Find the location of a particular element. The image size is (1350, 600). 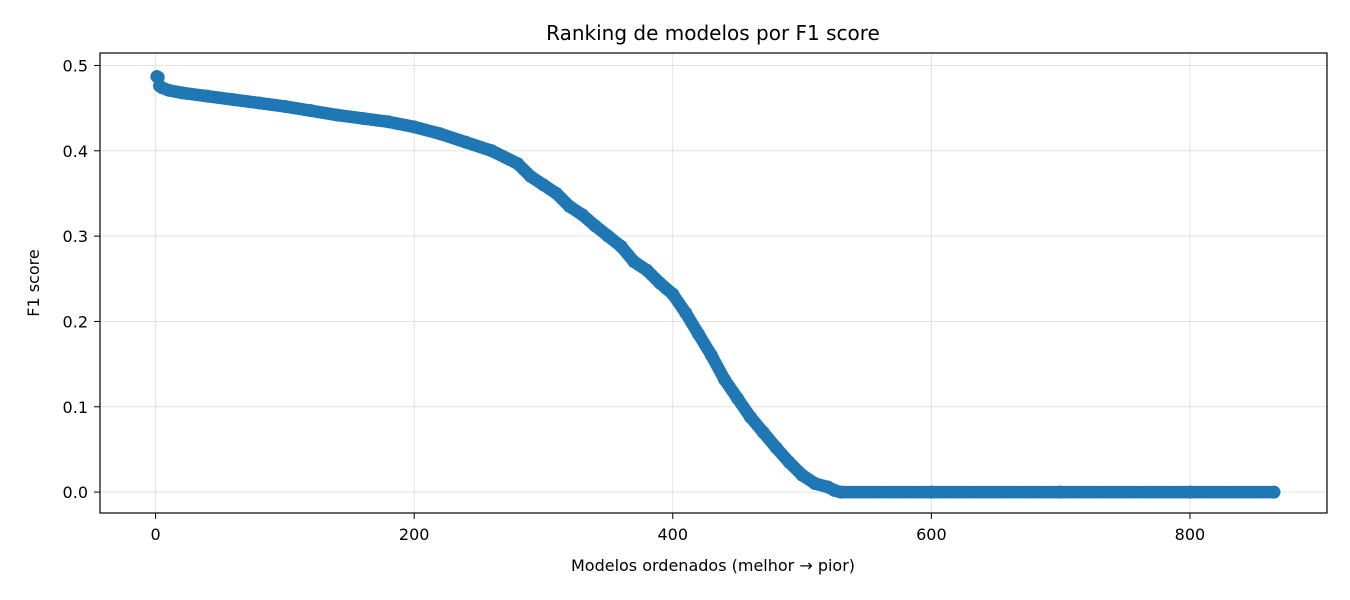

x-axis: 0 200 400 600 800 is located at coordinates (678, 528).